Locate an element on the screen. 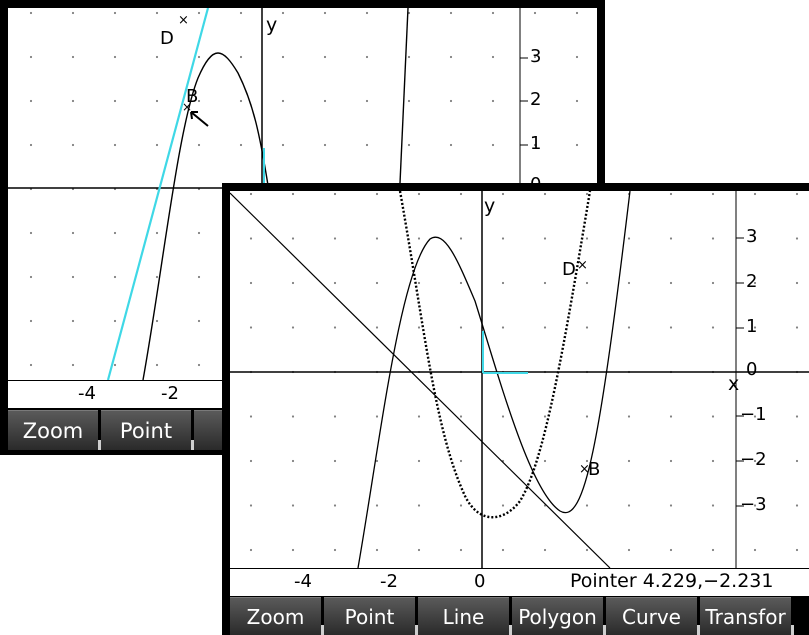  front-y-tick-neg1: −1 is located at coordinates (753, 414).